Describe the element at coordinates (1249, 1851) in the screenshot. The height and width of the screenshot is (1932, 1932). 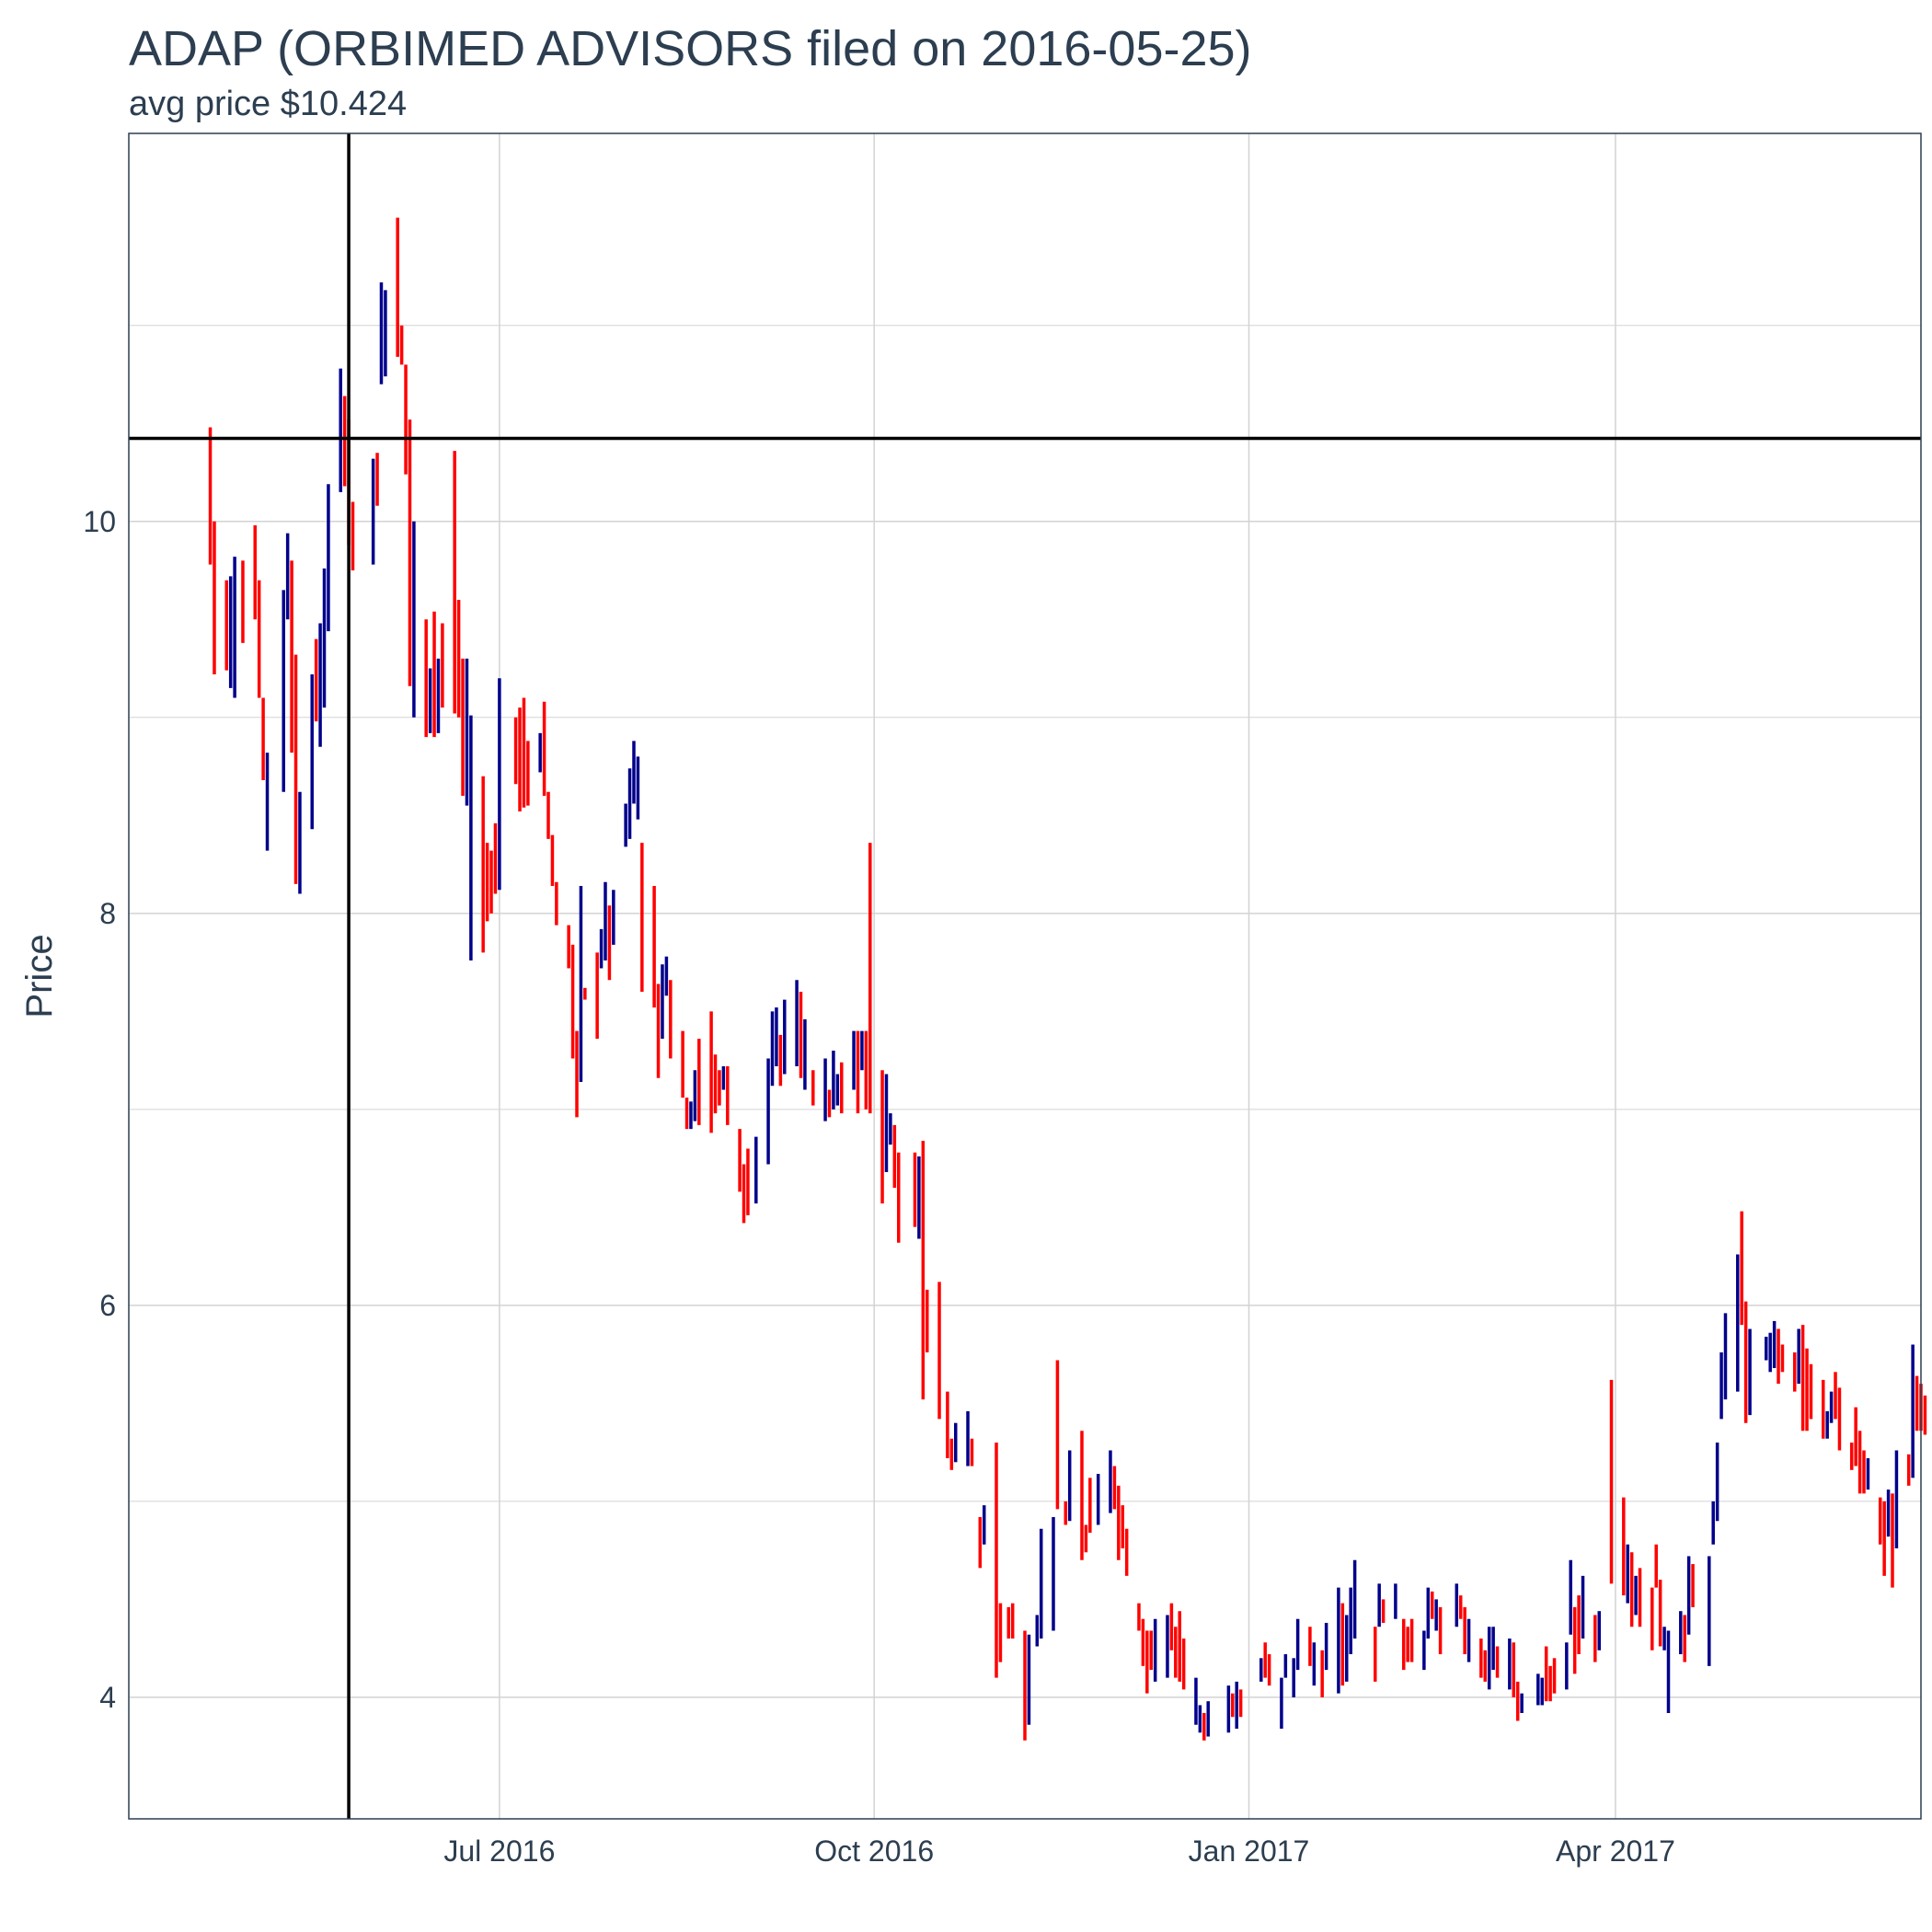
I see `x-tick-label: Jan 2017` at that location.